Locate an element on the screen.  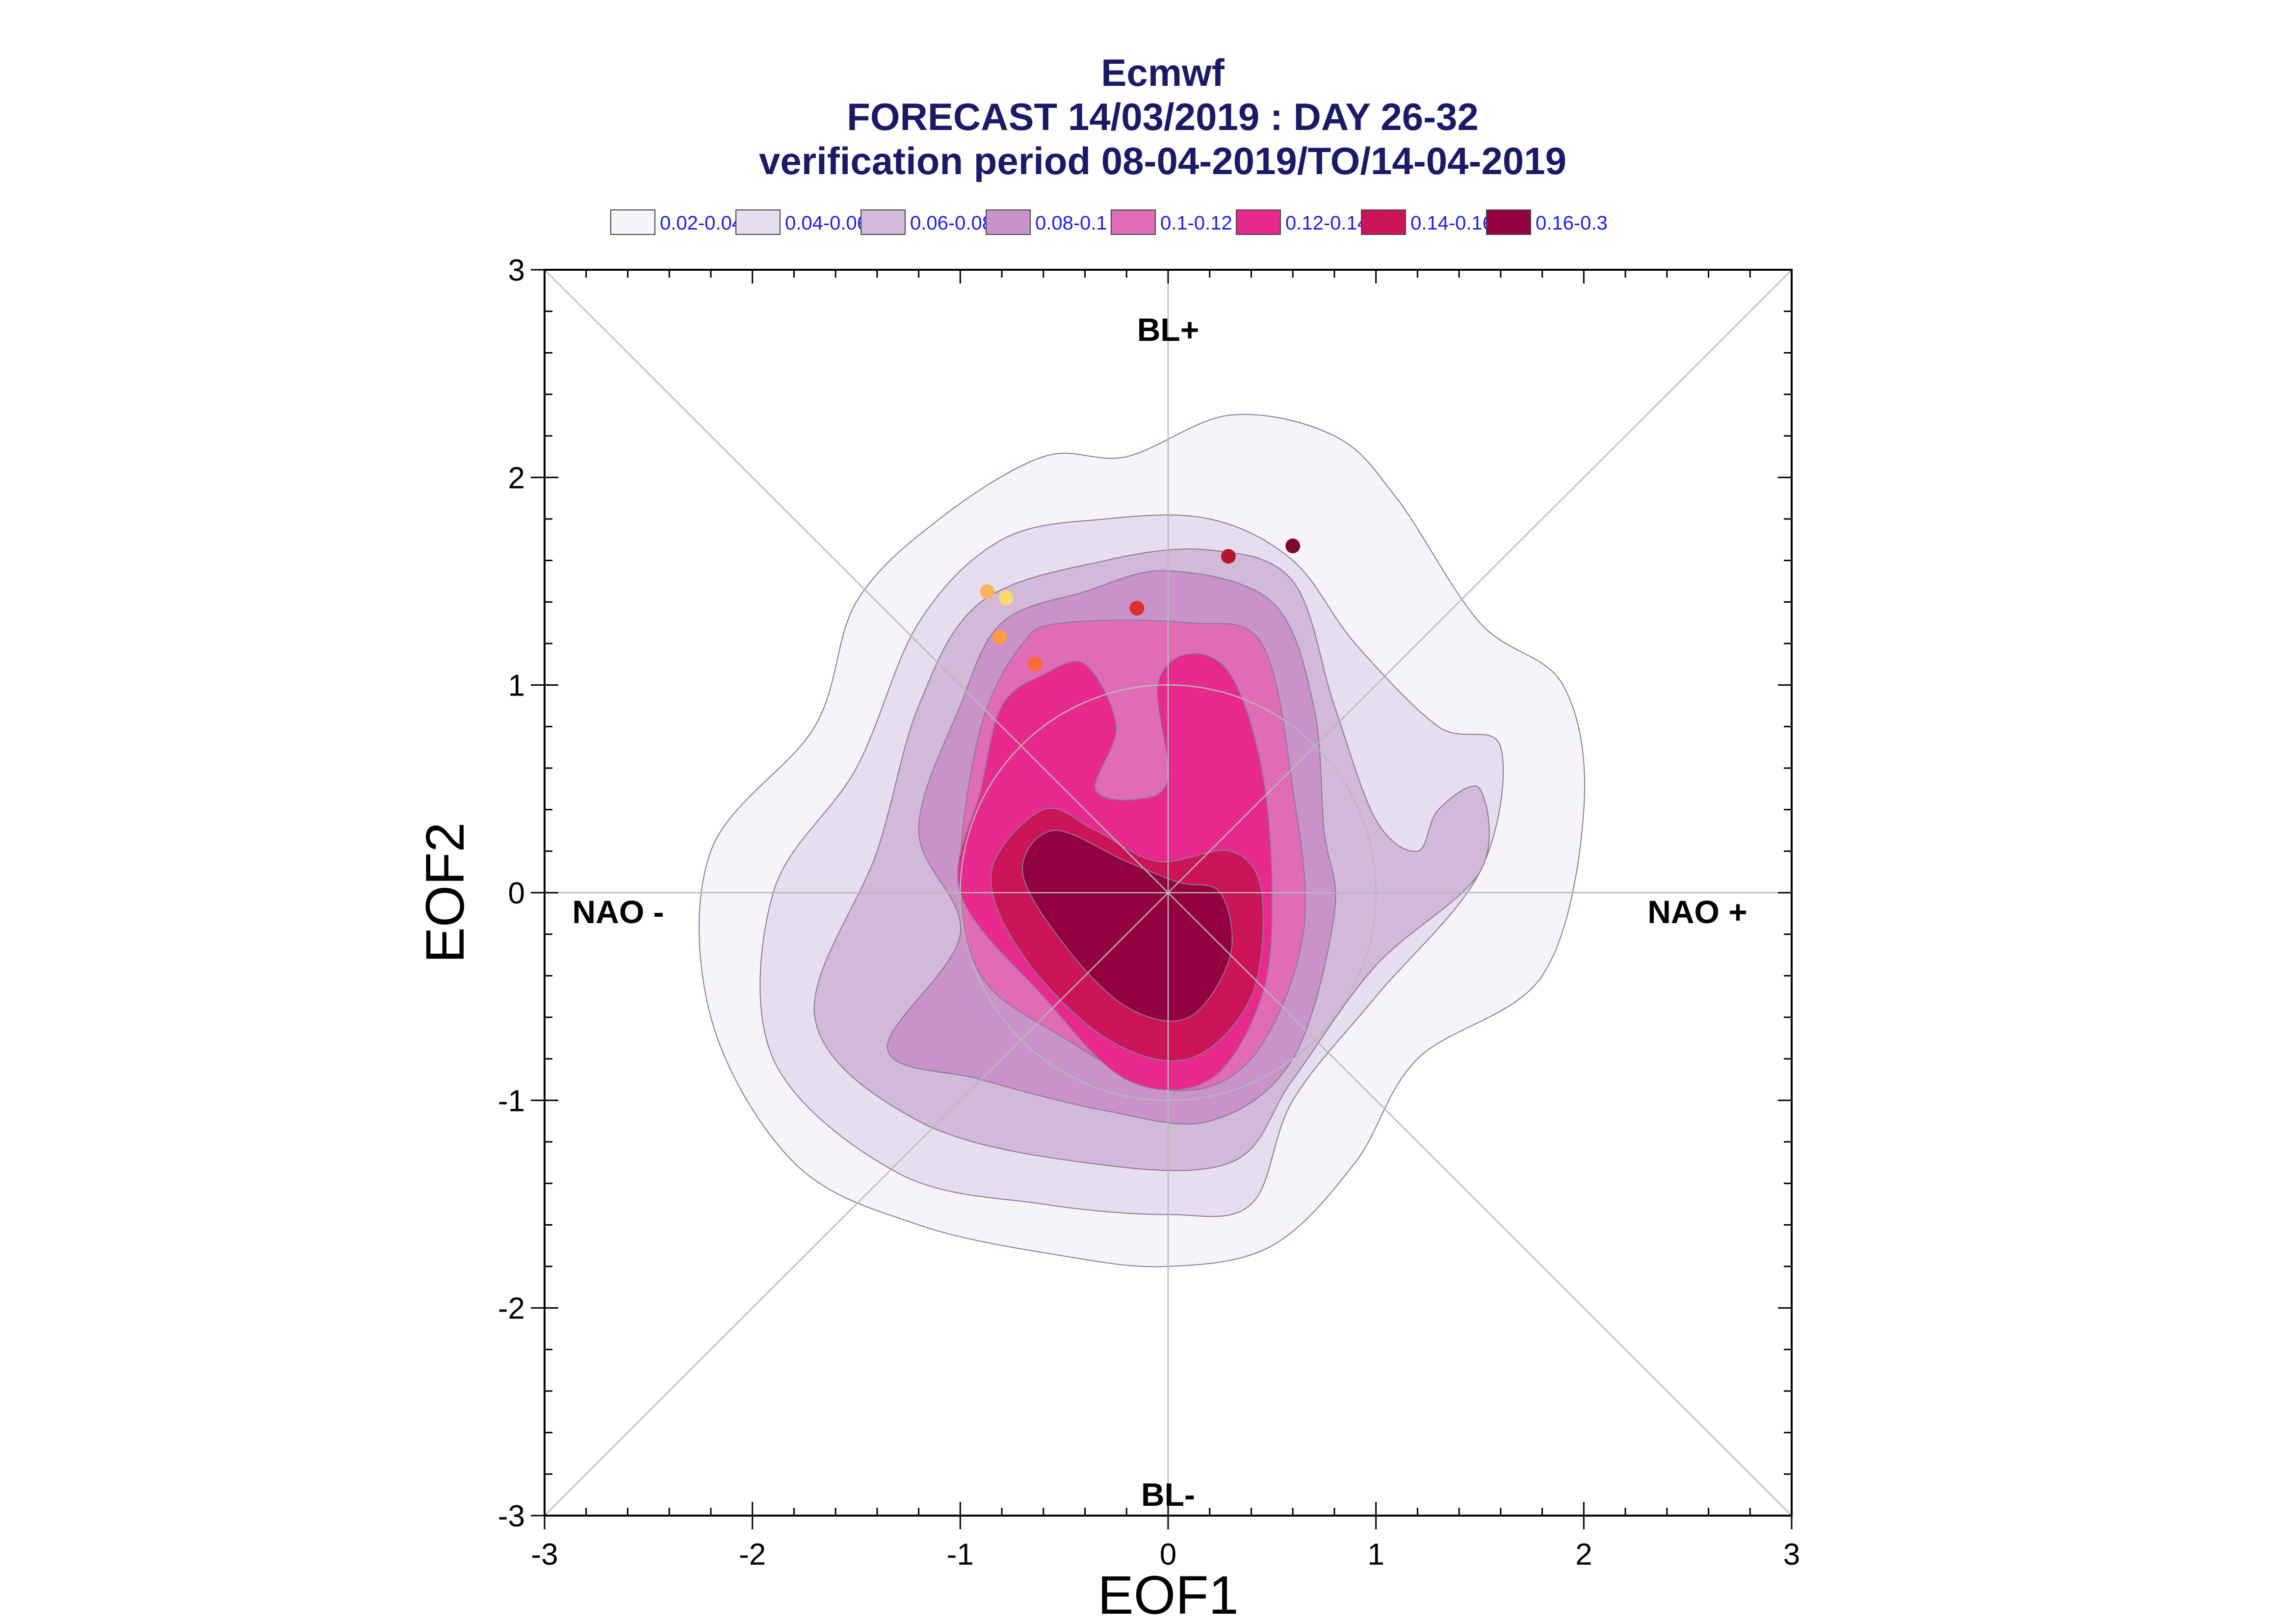
regime-label-bl-plus: BL+ is located at coordinates (1168, 329).